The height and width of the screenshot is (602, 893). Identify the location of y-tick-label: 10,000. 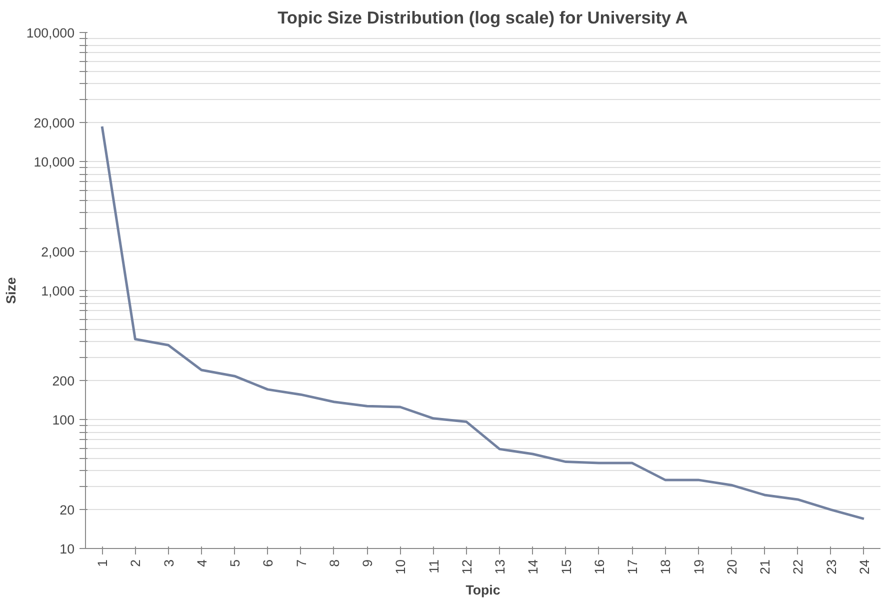
(54, 162).